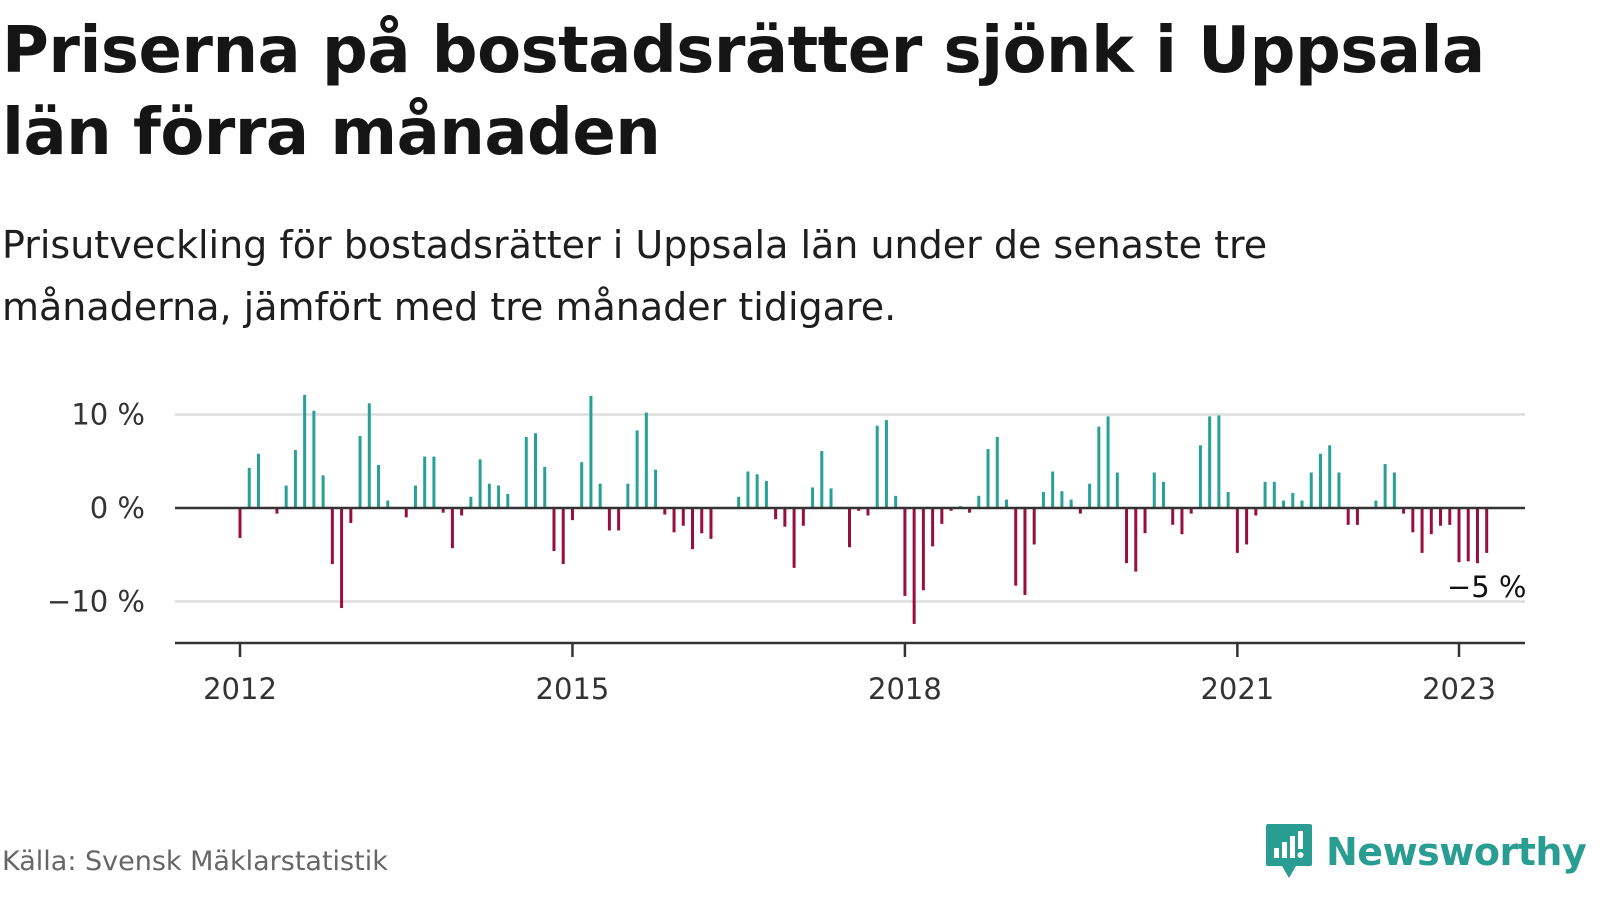  I want to click on brand-logo: Newsworthy, so click(1425, 852).